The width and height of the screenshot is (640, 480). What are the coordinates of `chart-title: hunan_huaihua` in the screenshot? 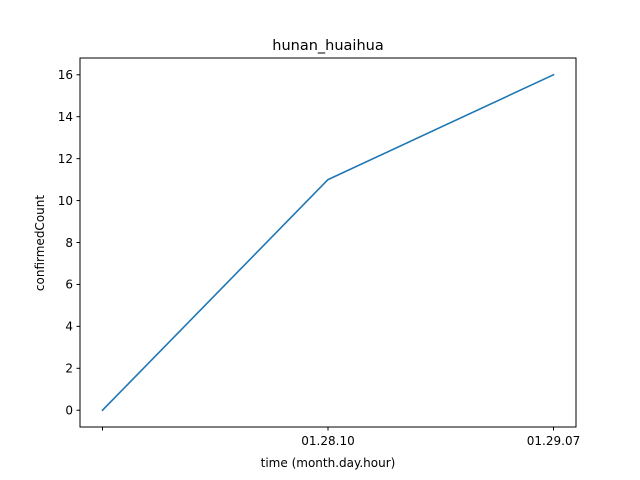 It's located at (327, 46).